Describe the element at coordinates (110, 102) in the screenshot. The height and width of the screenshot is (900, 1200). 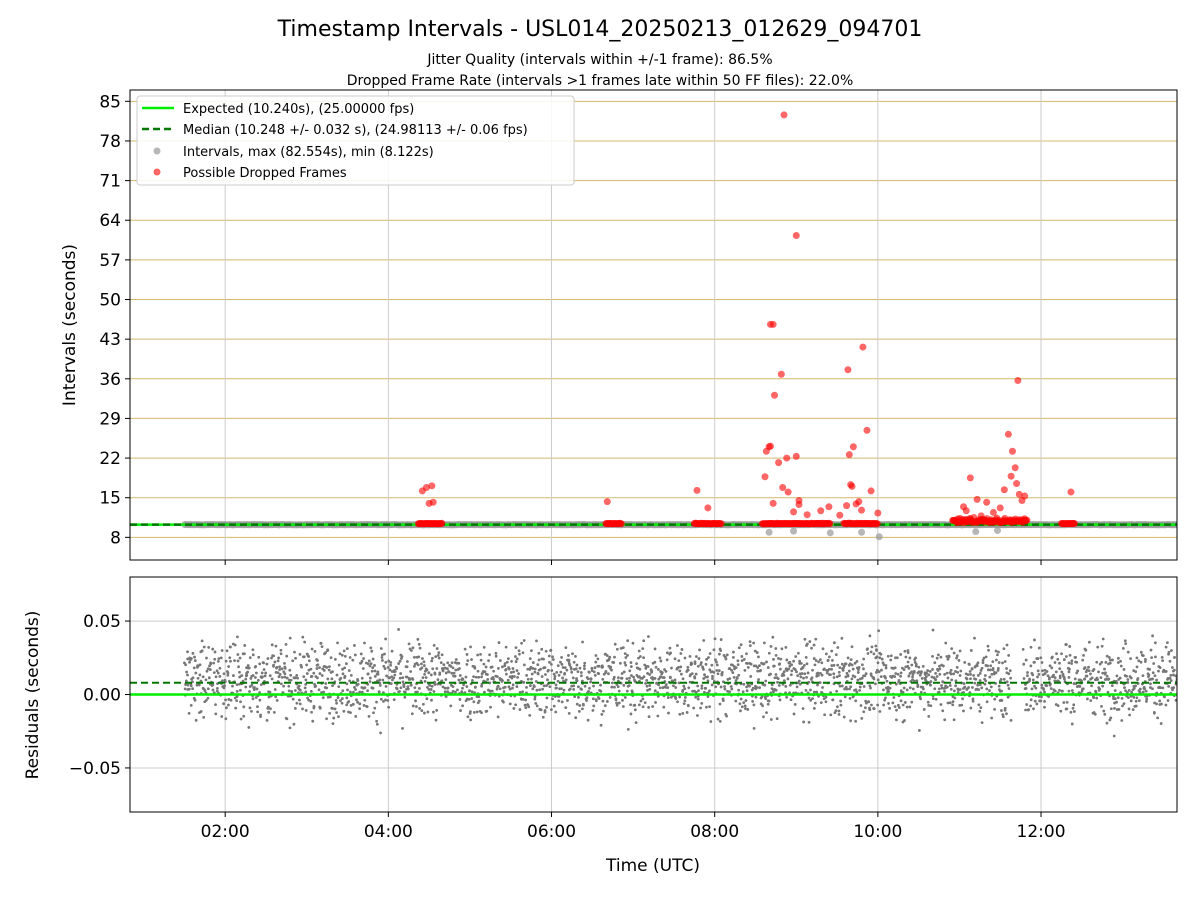
I see `y-tick-label: 85` at that location.